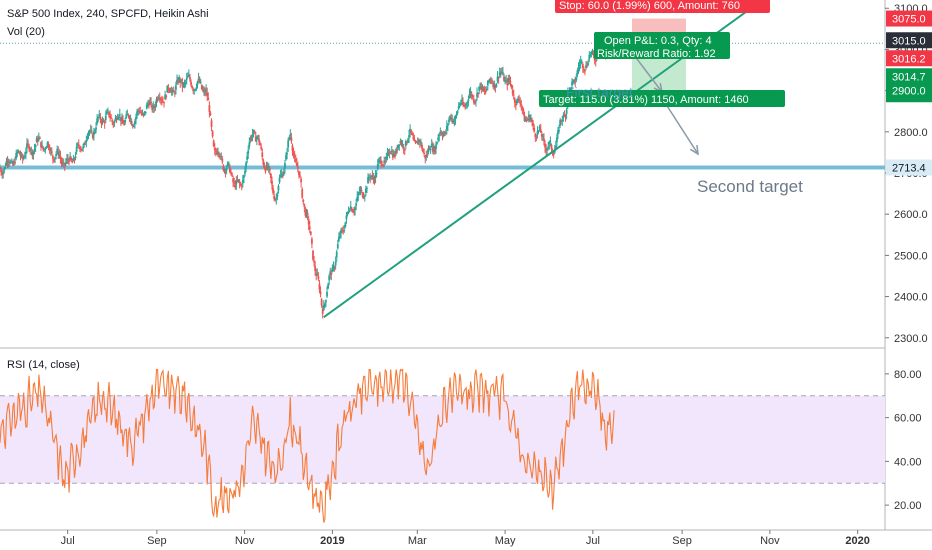  What do you see at coordinates (909, 58) in the screenshot?
I see `price-badge` at bounding box center [909, 58].